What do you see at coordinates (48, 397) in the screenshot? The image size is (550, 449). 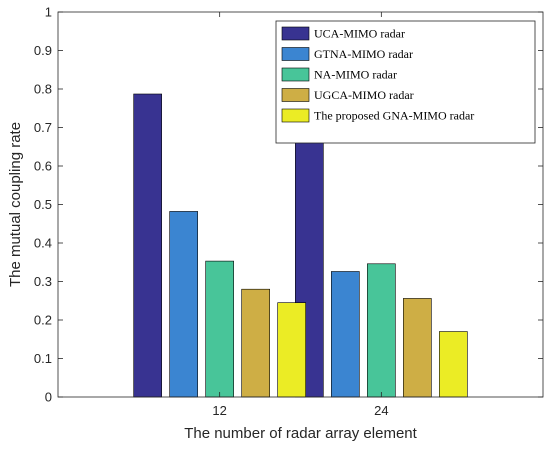 I see `y-tick-label: 0` at bounding box center [48, 397].